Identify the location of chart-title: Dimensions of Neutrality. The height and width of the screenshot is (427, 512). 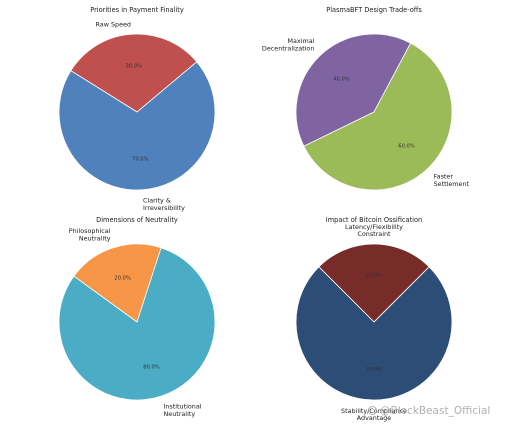
(137, 220).